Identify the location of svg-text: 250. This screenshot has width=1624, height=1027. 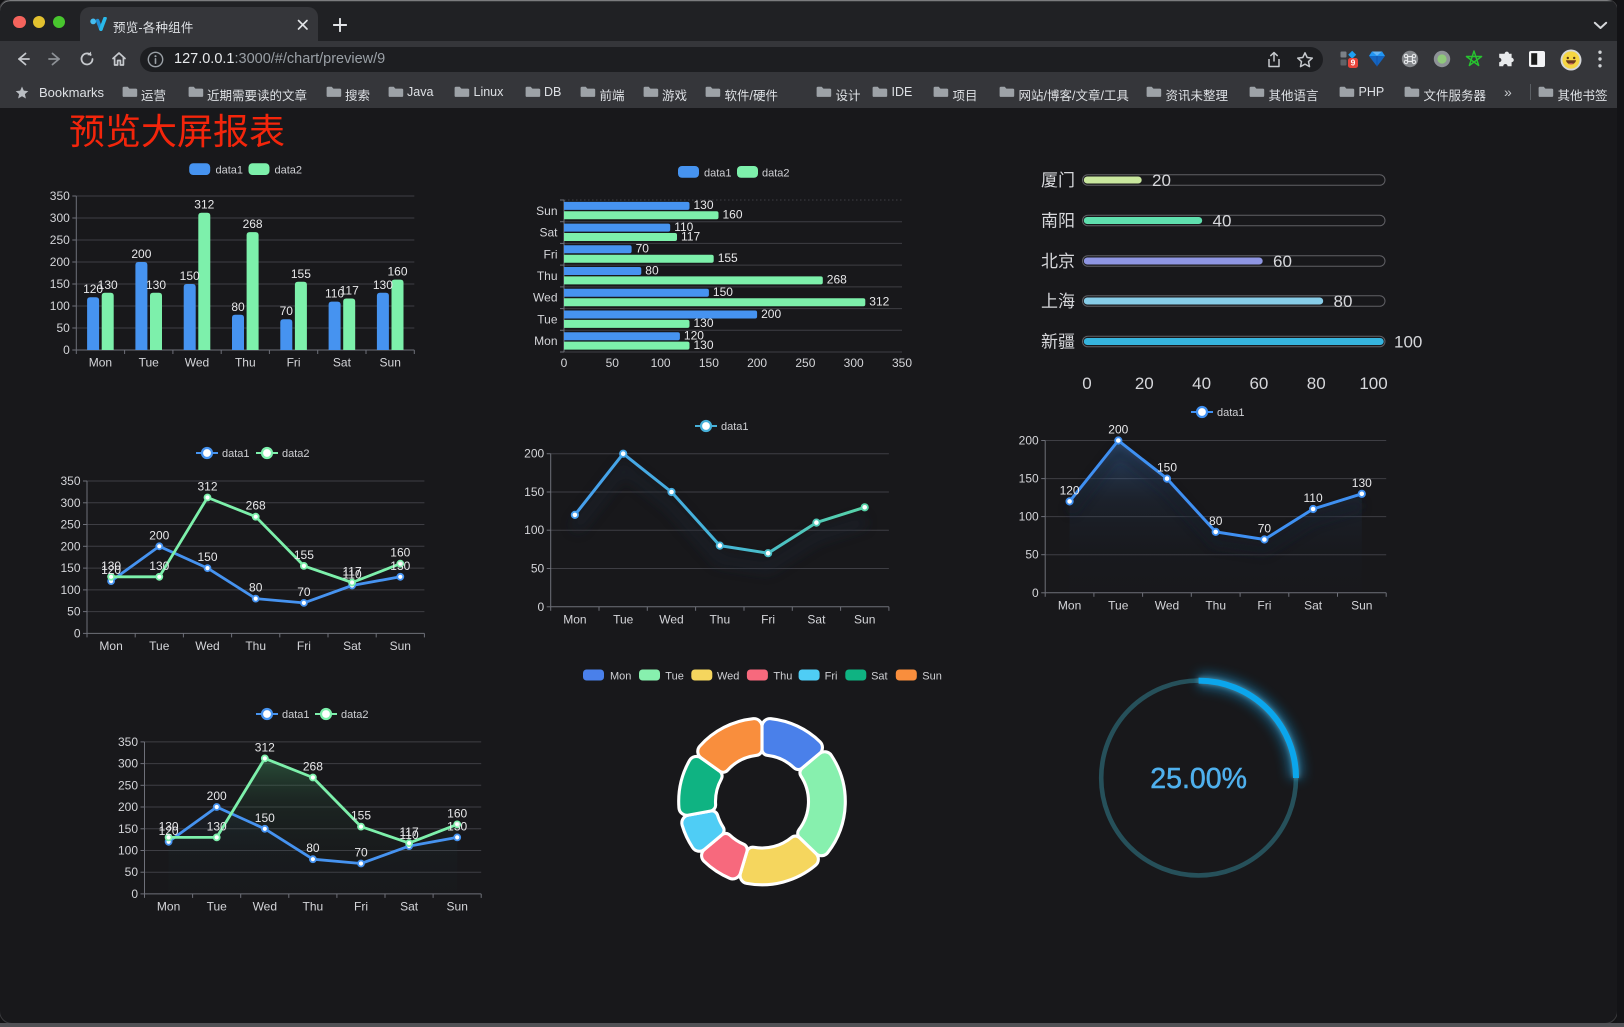
(60, 240).